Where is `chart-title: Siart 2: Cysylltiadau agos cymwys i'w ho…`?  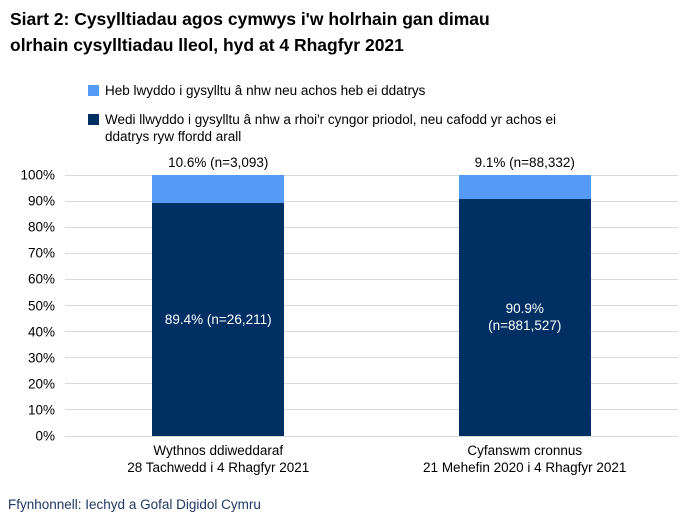 chart-title: Siart 2: Cysylltiadau agos cymwys i'w ho… is located at coordinates (250, 32).